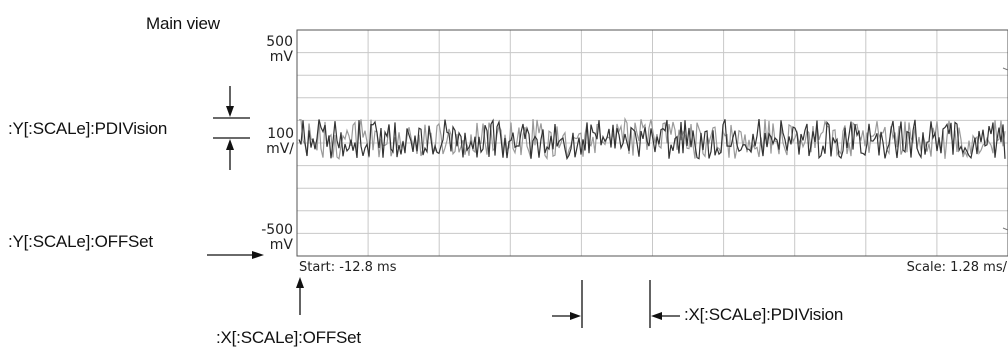  Describe the element at coordinates (956, 267) in the screenshot. I see `x-scale-label: Scale: 1.28 ms/` at that location.